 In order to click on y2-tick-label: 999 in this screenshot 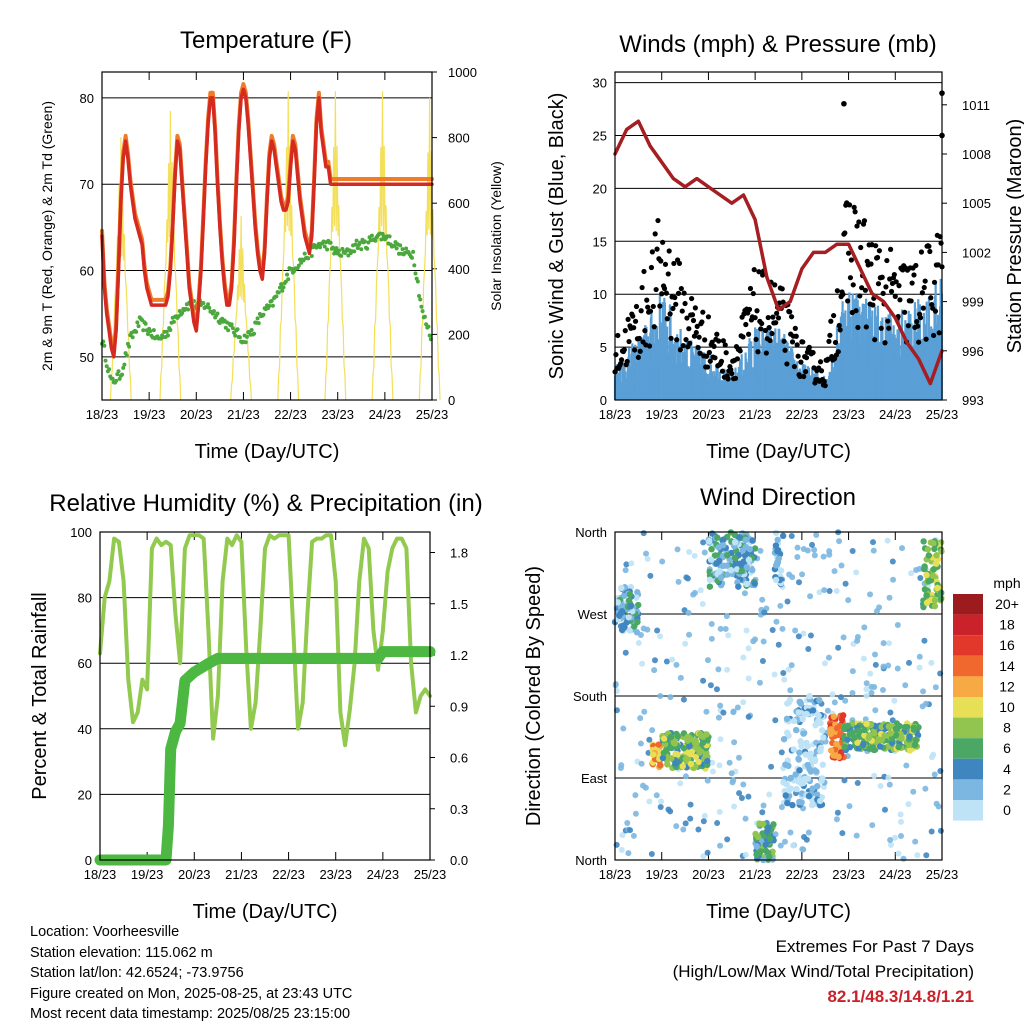, I will do `click(973, 302)`.